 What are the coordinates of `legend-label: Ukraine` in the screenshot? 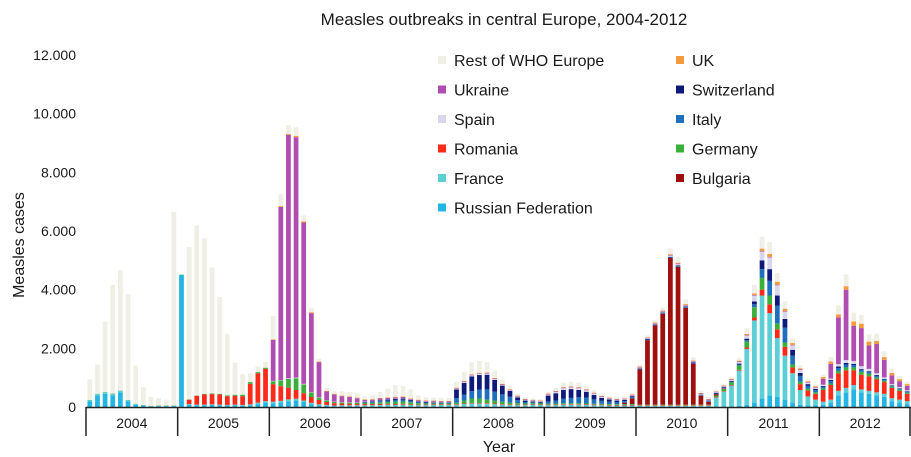 It's located at (481, 91).